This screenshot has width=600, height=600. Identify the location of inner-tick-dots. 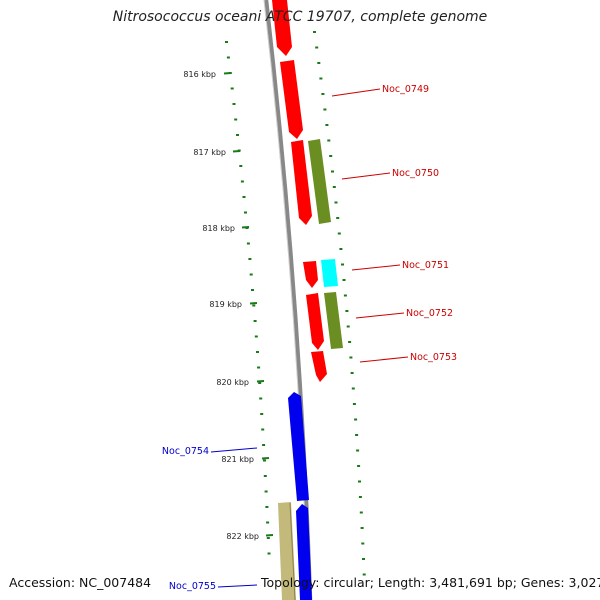
(248, 298).